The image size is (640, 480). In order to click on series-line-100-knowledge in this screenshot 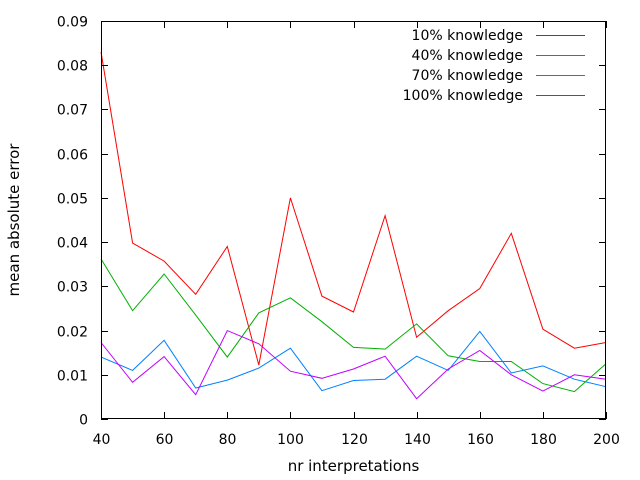, I will do `click(353, 364)`.